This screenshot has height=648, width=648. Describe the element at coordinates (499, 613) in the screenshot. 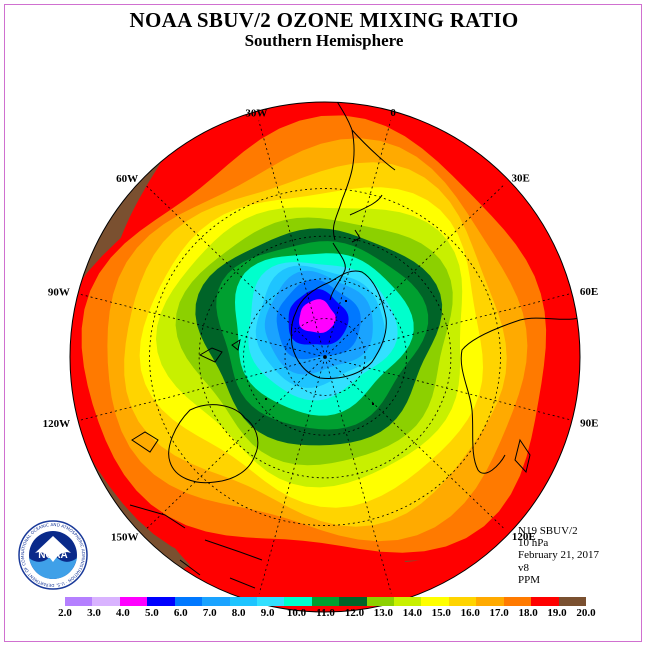

I see `colorbar-tick-label: 17.0` at that location.